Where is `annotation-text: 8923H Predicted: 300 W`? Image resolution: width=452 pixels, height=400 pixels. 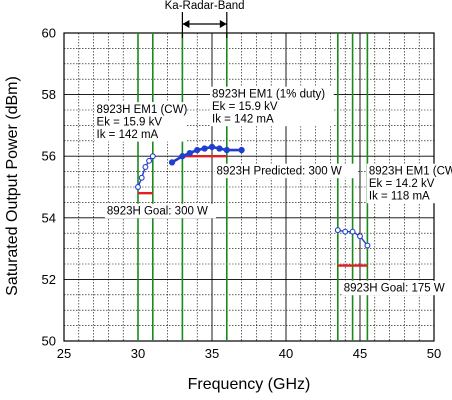 annotation-text: 8923H Predicted: 300 W is located at coordinates (278, 172).